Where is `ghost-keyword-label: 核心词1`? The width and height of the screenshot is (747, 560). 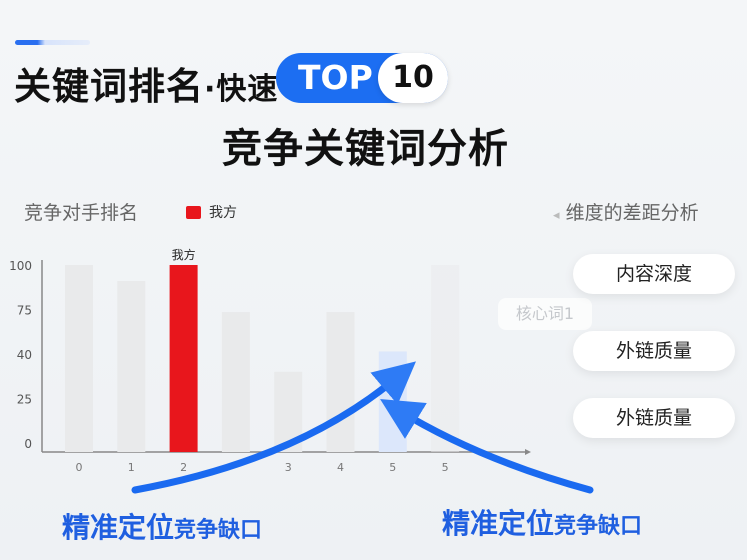
ghost-keyword-label: 核心词1 is located at coordinates (545, 314).